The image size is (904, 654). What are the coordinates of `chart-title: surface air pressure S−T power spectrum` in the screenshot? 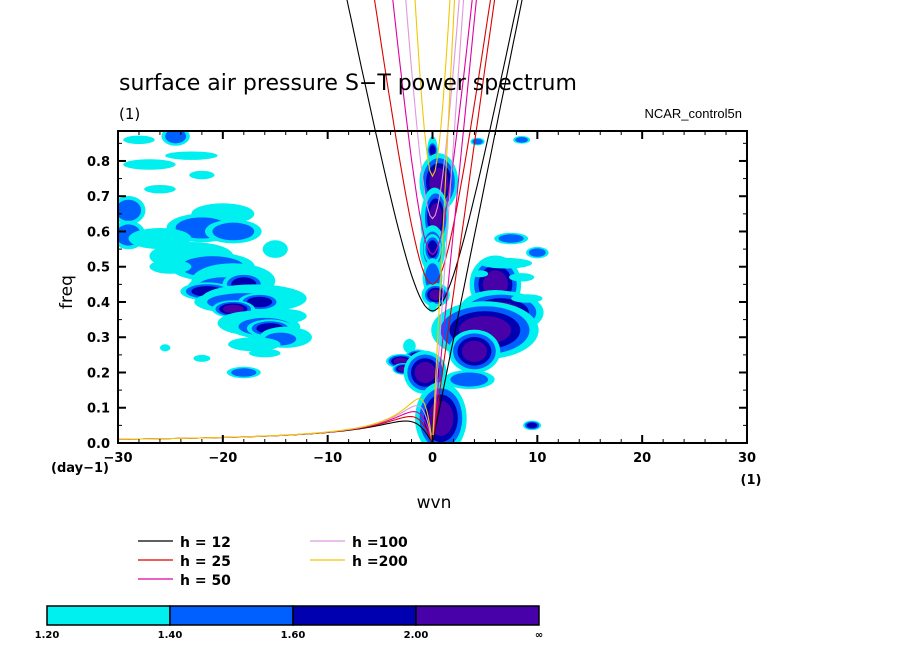 It's located at (348, 83).